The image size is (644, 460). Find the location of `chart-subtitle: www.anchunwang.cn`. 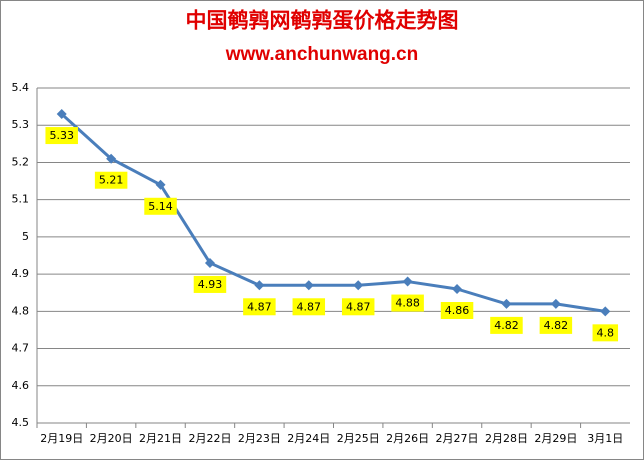

chart-subtitle: www.anchunwang.cn is located at coordinates (321, 54).